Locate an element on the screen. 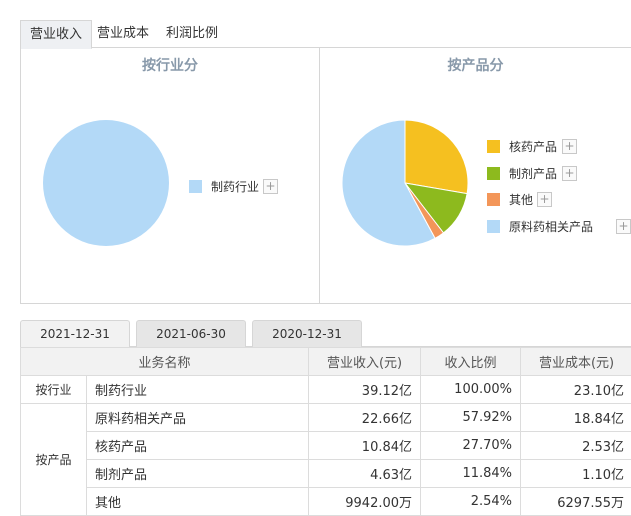 The height and width of the screenshot is (516, 631). row-revenue: 22.66亿 is located at coordinates (365, 417).